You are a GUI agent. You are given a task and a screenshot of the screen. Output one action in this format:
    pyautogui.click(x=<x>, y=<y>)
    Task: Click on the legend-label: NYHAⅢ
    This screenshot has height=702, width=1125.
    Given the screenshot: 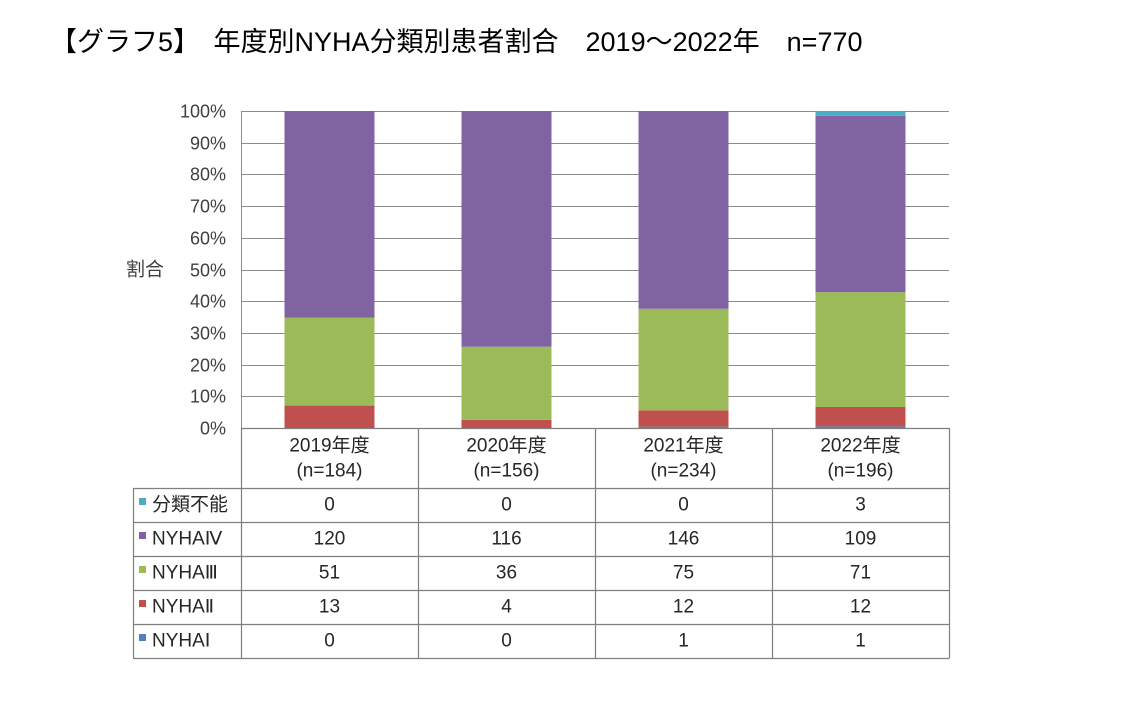 What is the action you would take?
    pyautogui.click(x=185, y=573)
    